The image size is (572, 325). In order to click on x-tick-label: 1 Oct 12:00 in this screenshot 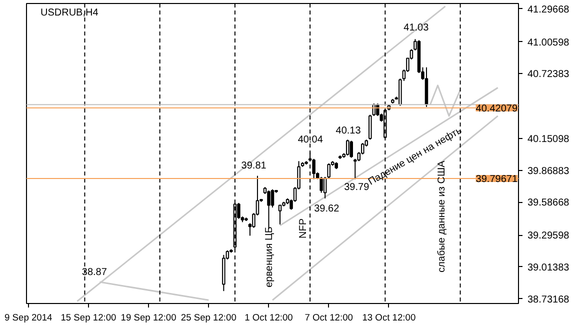, I will do `click(268, 317)`.